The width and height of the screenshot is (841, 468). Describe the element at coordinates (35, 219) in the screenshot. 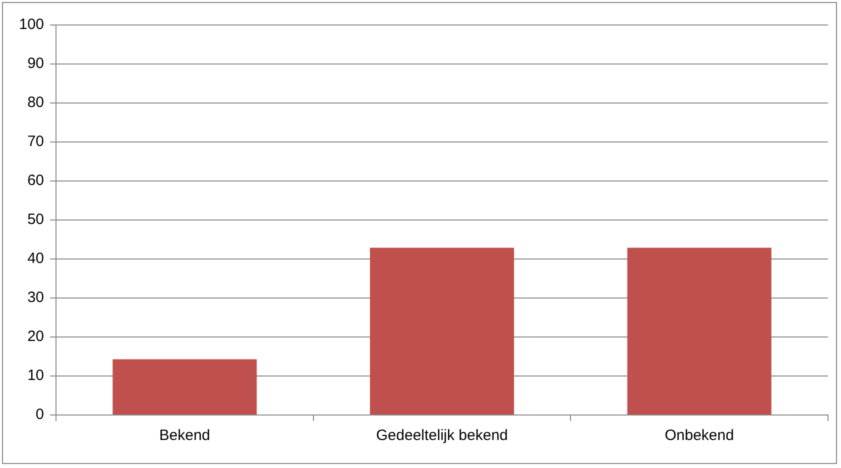

I see `y-tick-label: 50` at that location.